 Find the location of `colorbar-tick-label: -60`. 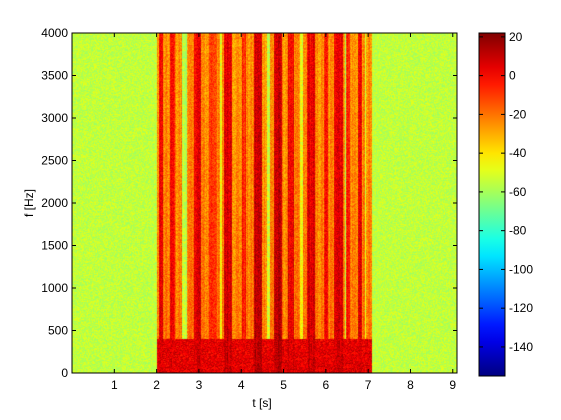

colorbar-tick-label: -60 is located at coordinates (518, 192).